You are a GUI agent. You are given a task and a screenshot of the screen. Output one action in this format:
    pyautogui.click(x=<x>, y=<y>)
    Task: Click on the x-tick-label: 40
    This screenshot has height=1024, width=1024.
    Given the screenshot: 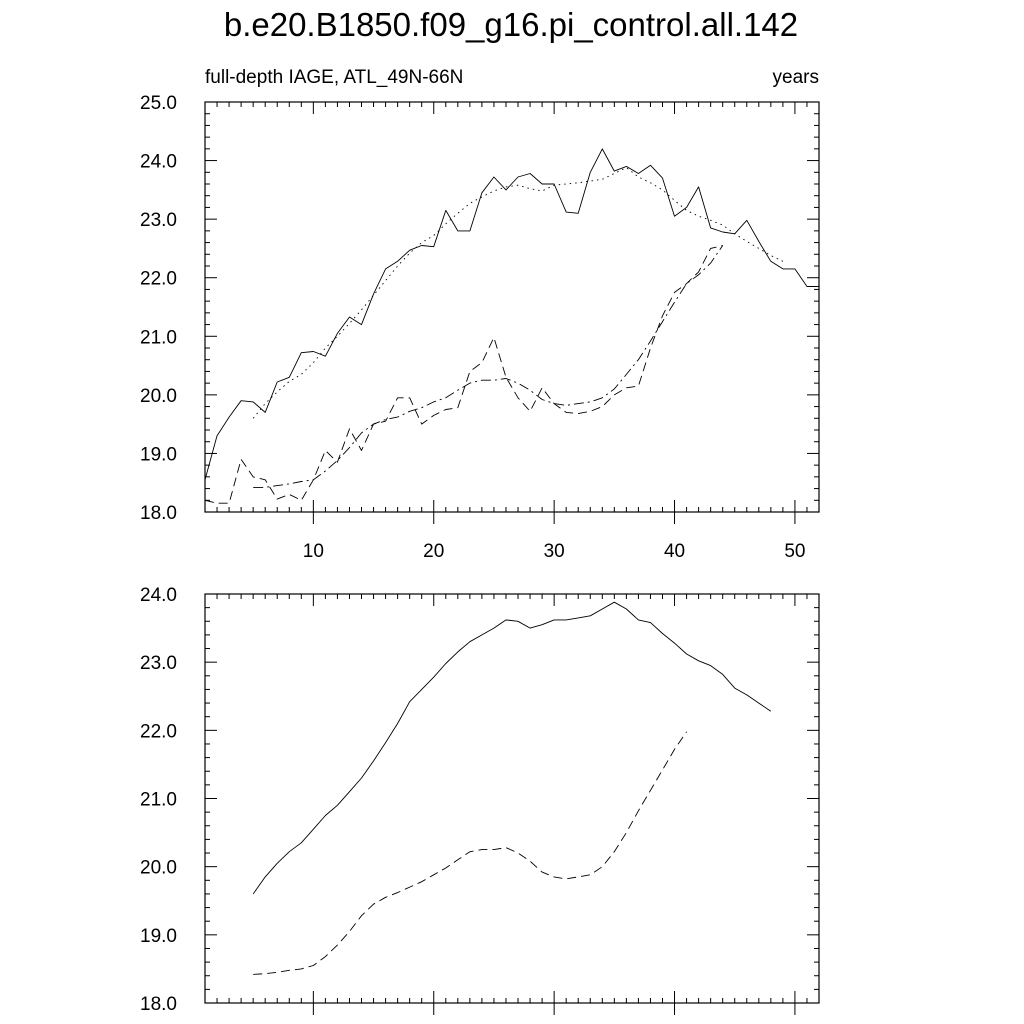 What is the action you would take?
    pyautogui.click(x=674, y=551)
    